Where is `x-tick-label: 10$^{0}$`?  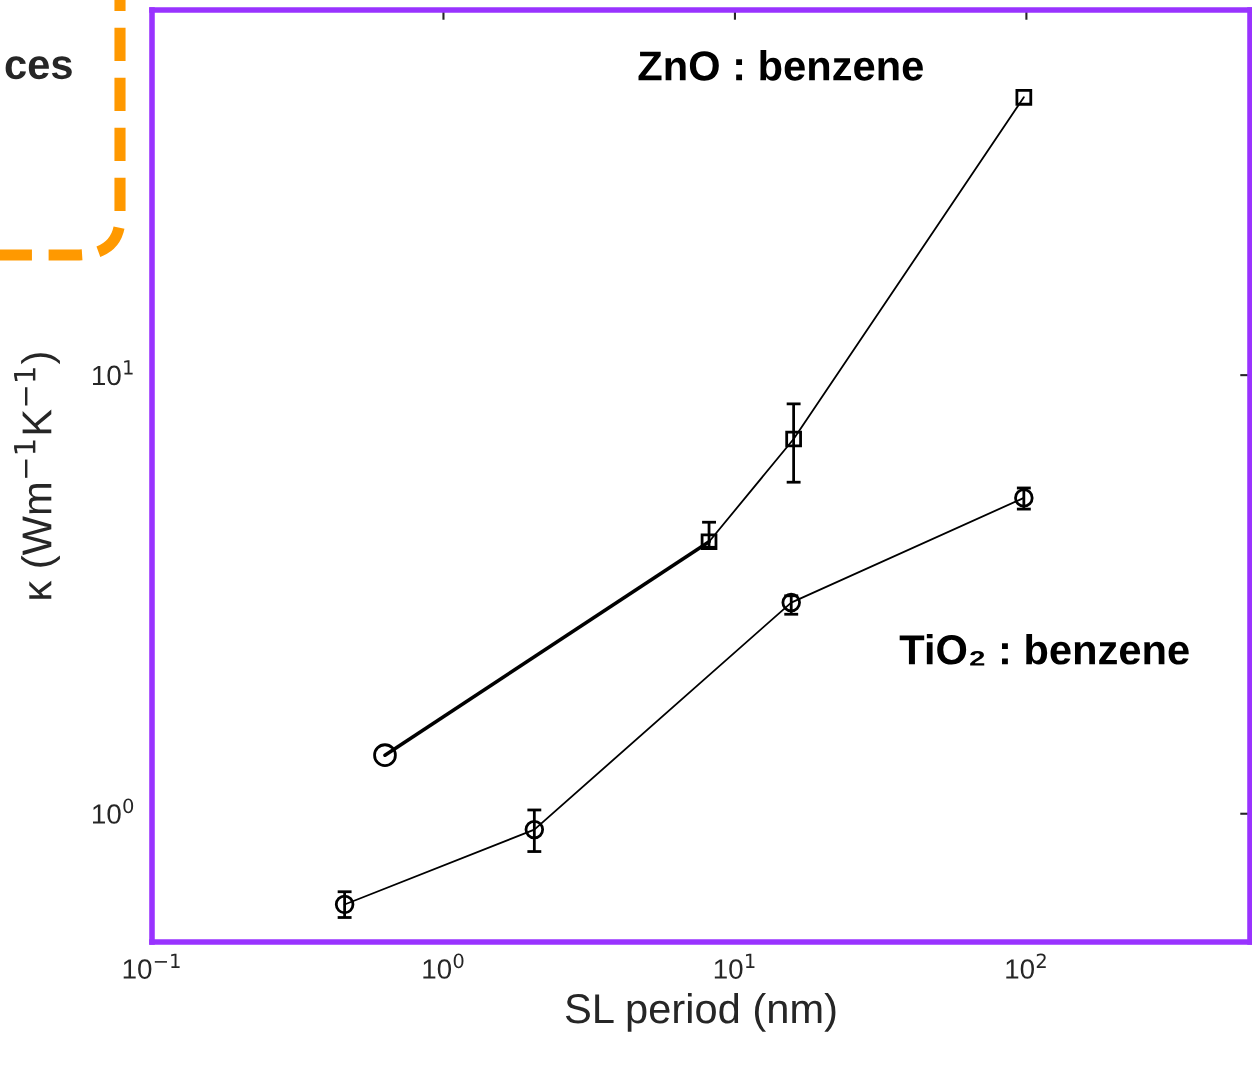 x-tick-label: 10$^{0}$ is located at coordinates (443, 966).